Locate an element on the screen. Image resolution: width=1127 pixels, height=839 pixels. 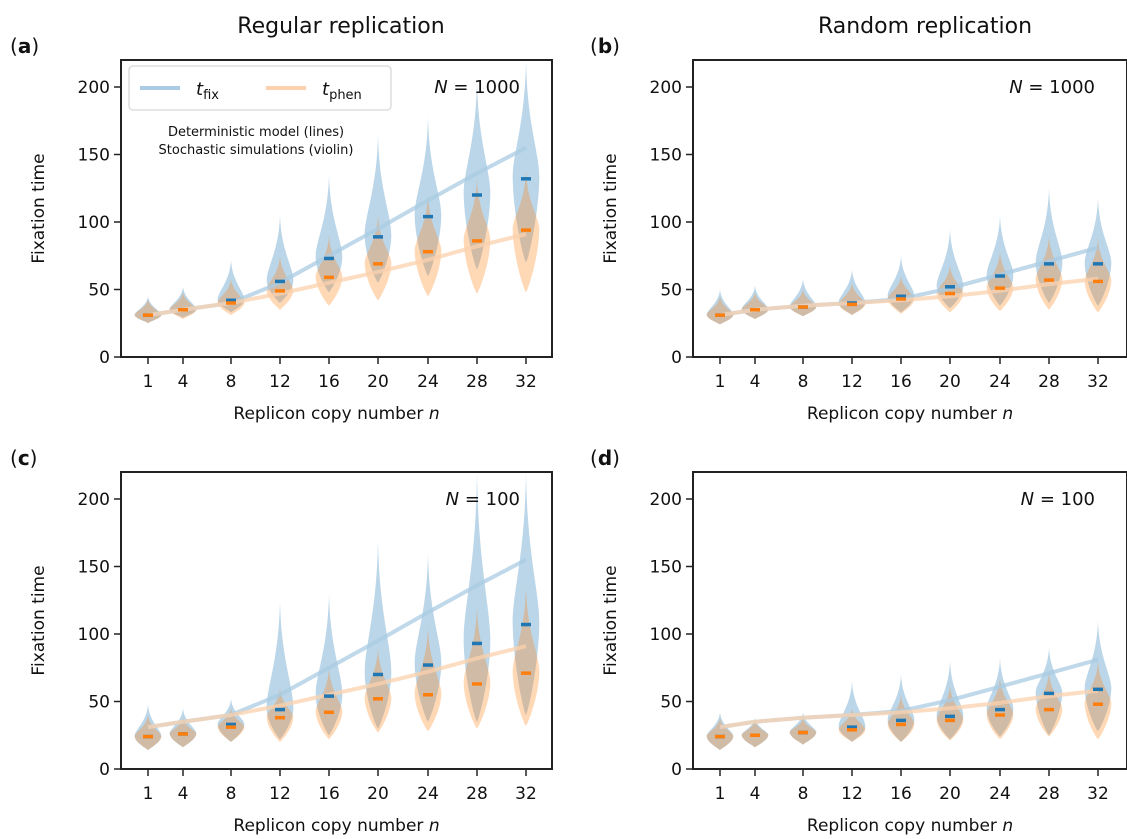
panel-letter: (b) is located at coordinates (605, 46).